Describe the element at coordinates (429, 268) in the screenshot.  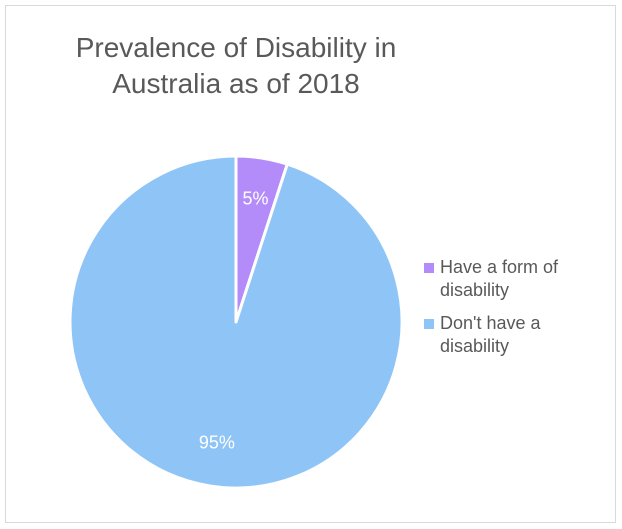
I see `legend-swatch-disability` at that location.